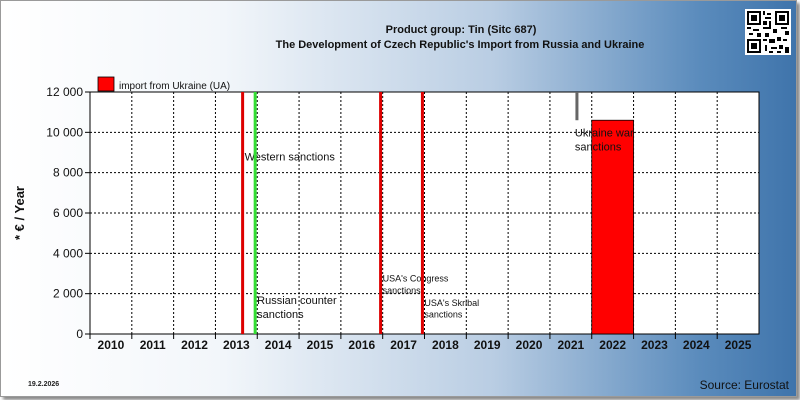 The width and height of the screenshot is (800, 400). What do you see at coordinates (696, 345) in the screenshot?
I see `x-tick-label: 2024` at bounding box center [696, 345].